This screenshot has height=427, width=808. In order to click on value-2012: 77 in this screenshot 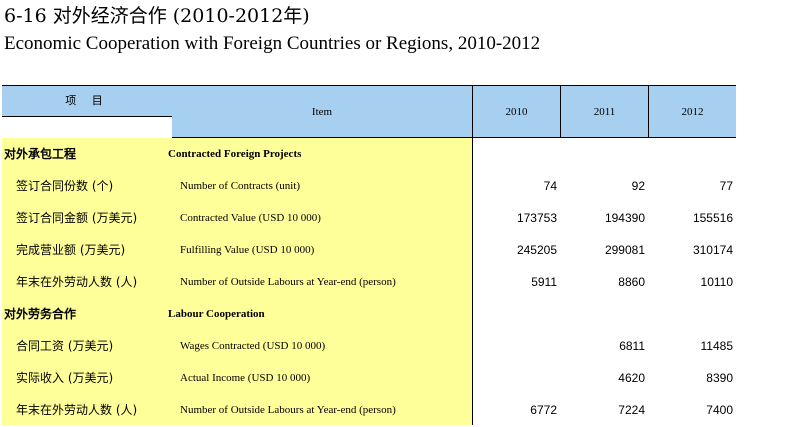, I will do `click(726, 186)`.